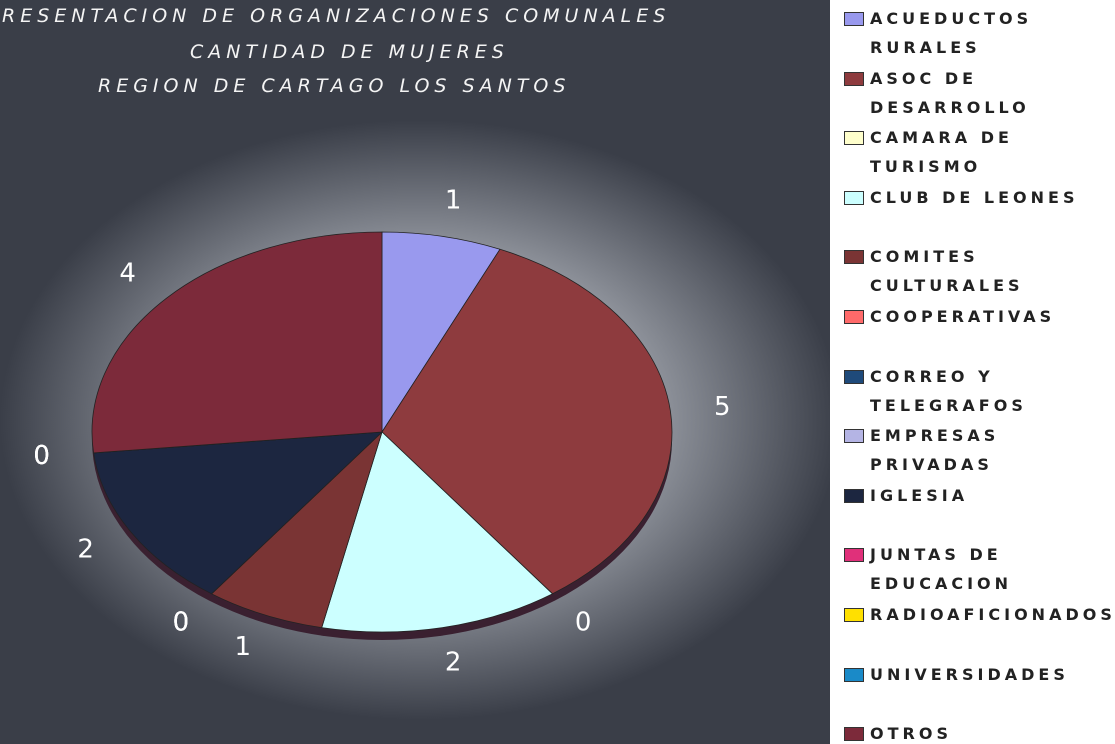 The image size is (1115, 744). I want to click on legend-label: COOPERATIVAS, so click(963, 316).